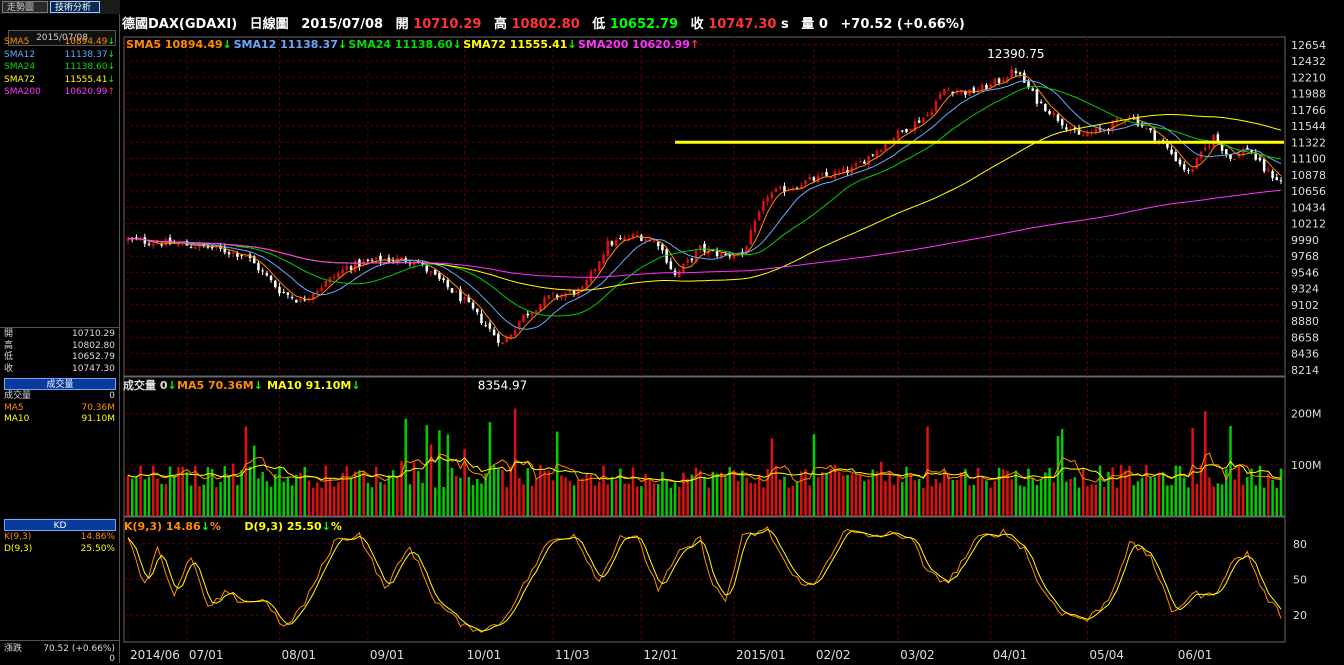 Image resolution: width=1344 pixels, height=665 pixels. What do you see at coordinates (1106, 655) in the screenshot?
I see `date-tick-label: 05/04` at bounding box center [1106, 655].